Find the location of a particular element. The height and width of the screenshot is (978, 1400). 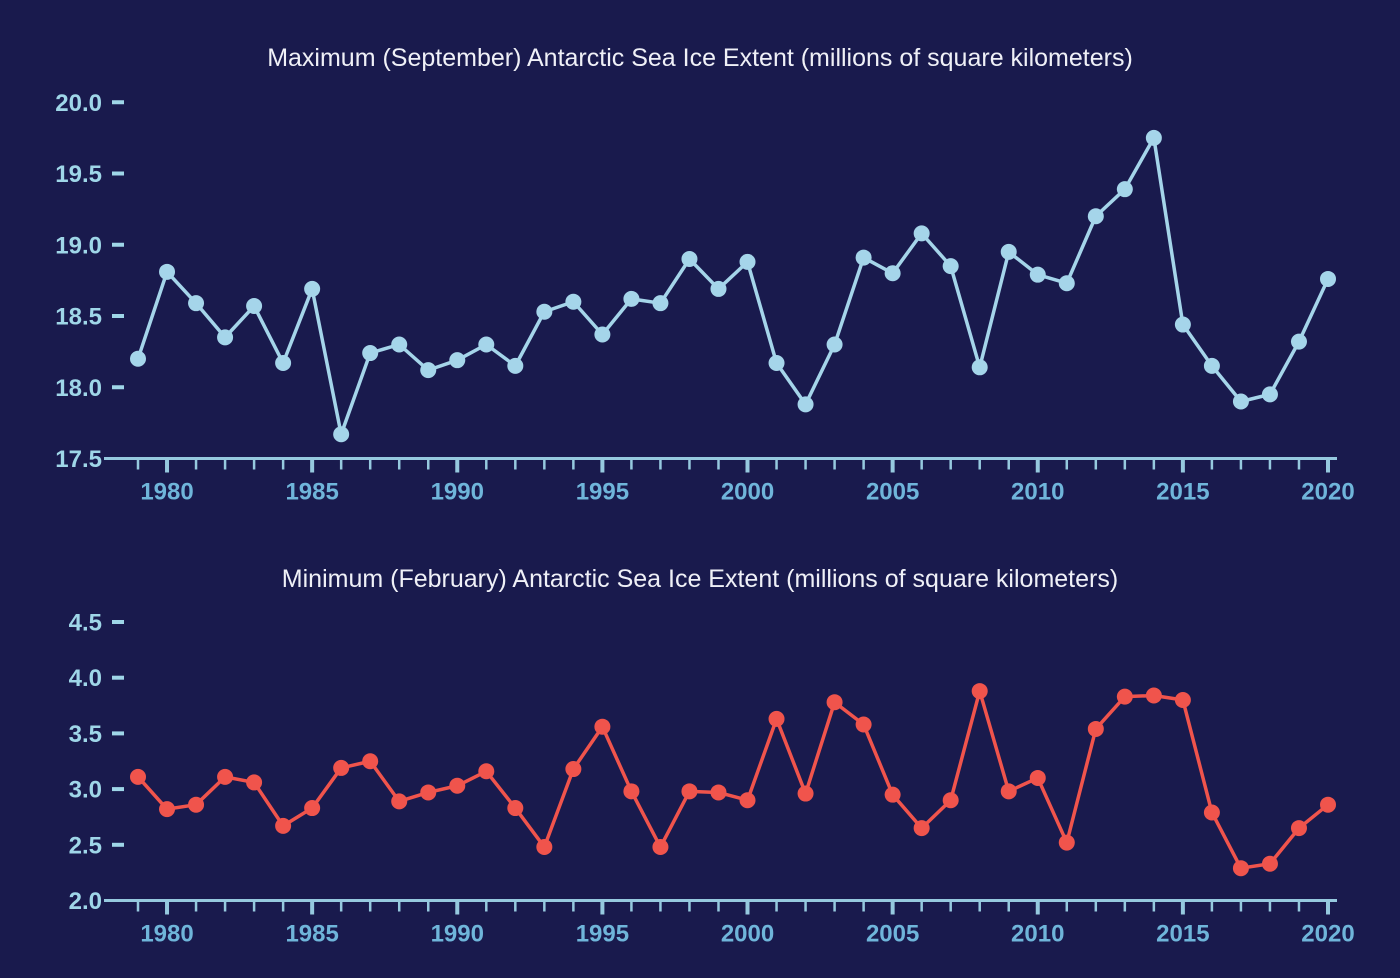

y-tick-label: 18.0 is located at coordinates (78, 388).